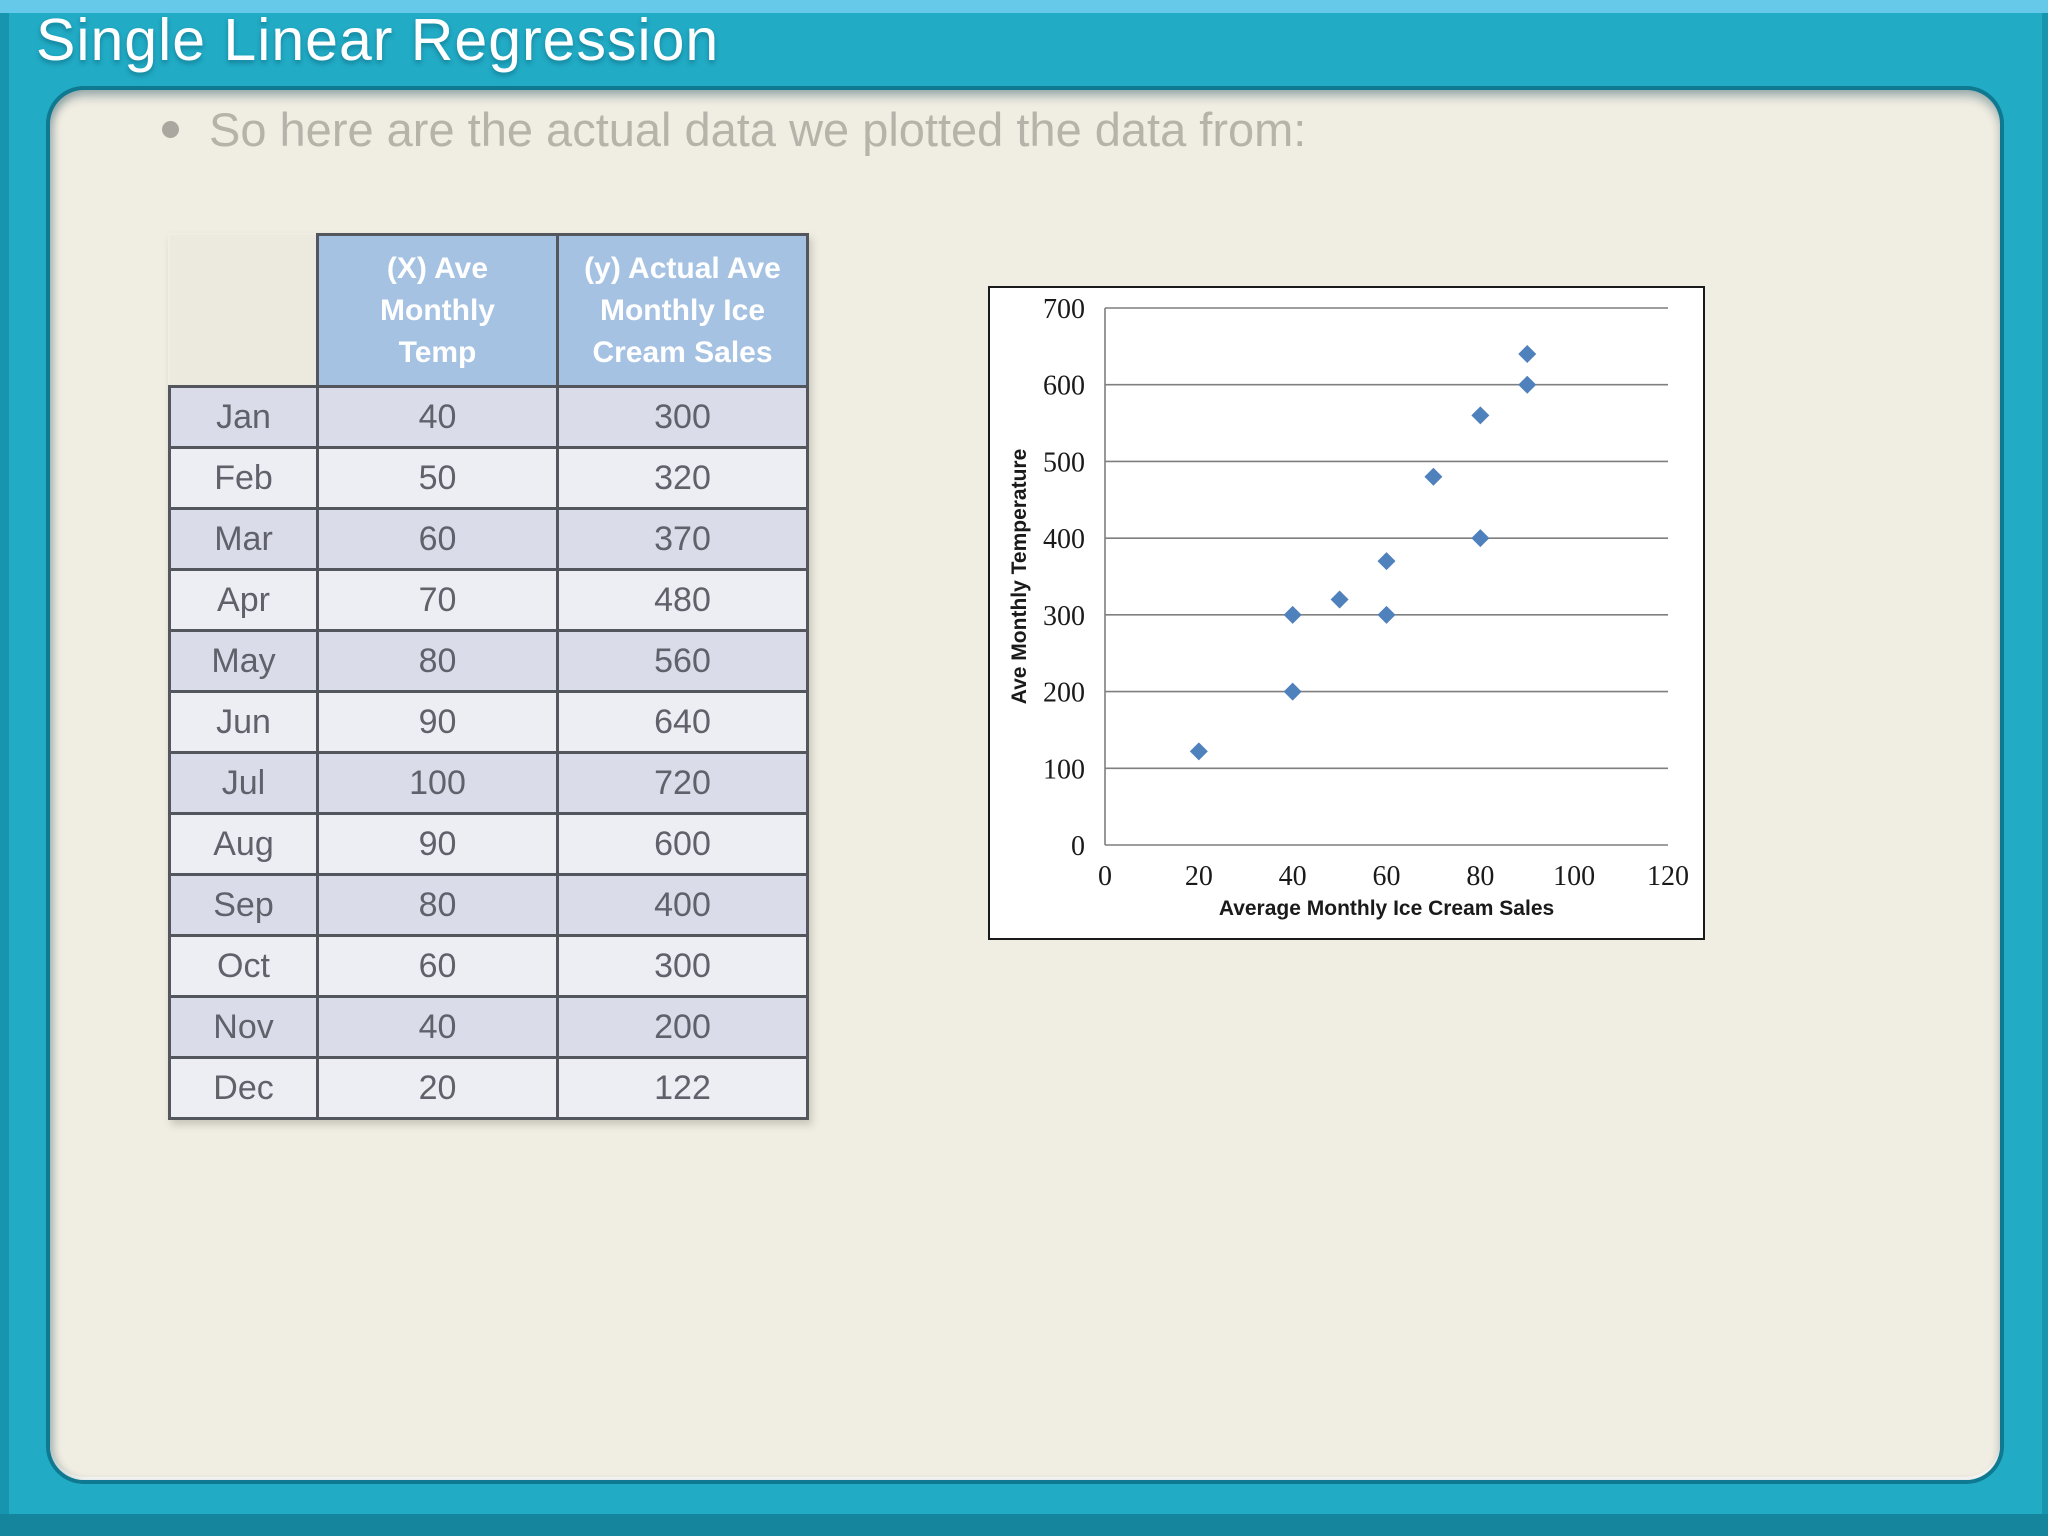  I want to click on month-cell: Sep, so click(243, 905).